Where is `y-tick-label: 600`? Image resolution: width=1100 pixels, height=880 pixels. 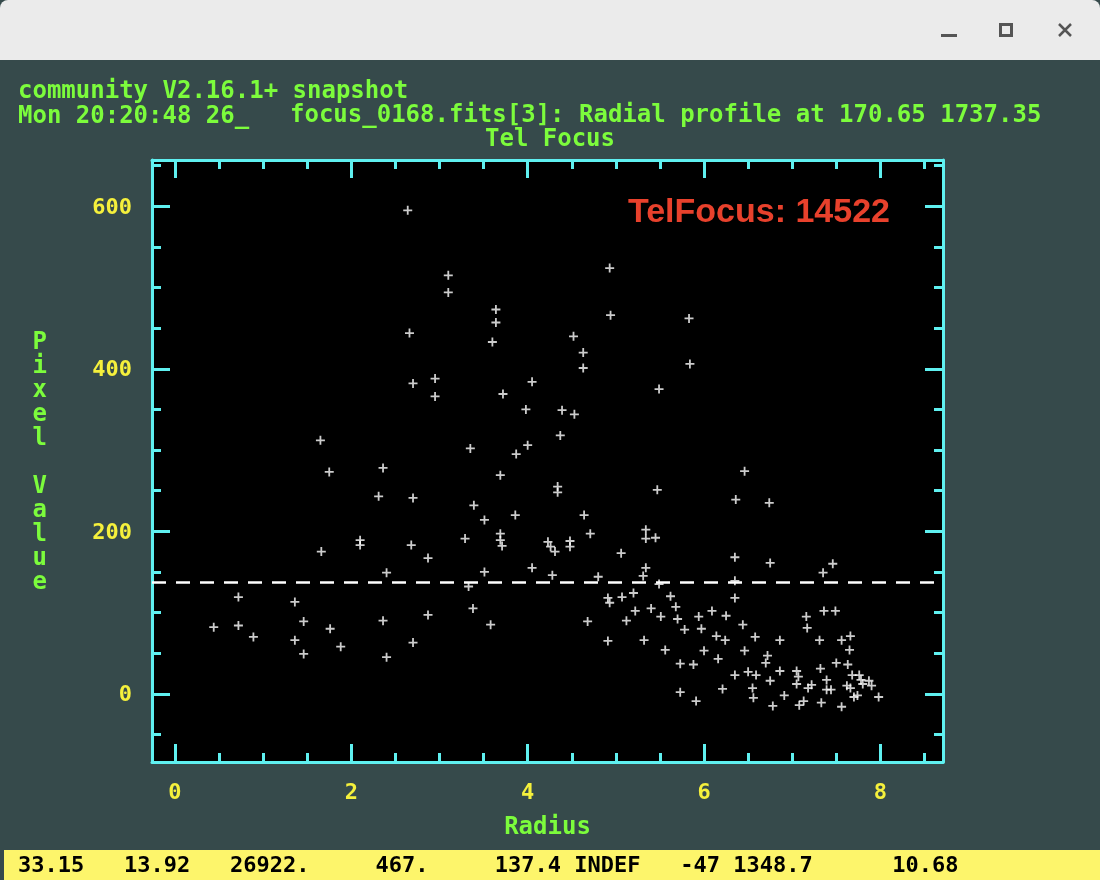
y-tick-label: 600 is located at coordinates (112, 206).